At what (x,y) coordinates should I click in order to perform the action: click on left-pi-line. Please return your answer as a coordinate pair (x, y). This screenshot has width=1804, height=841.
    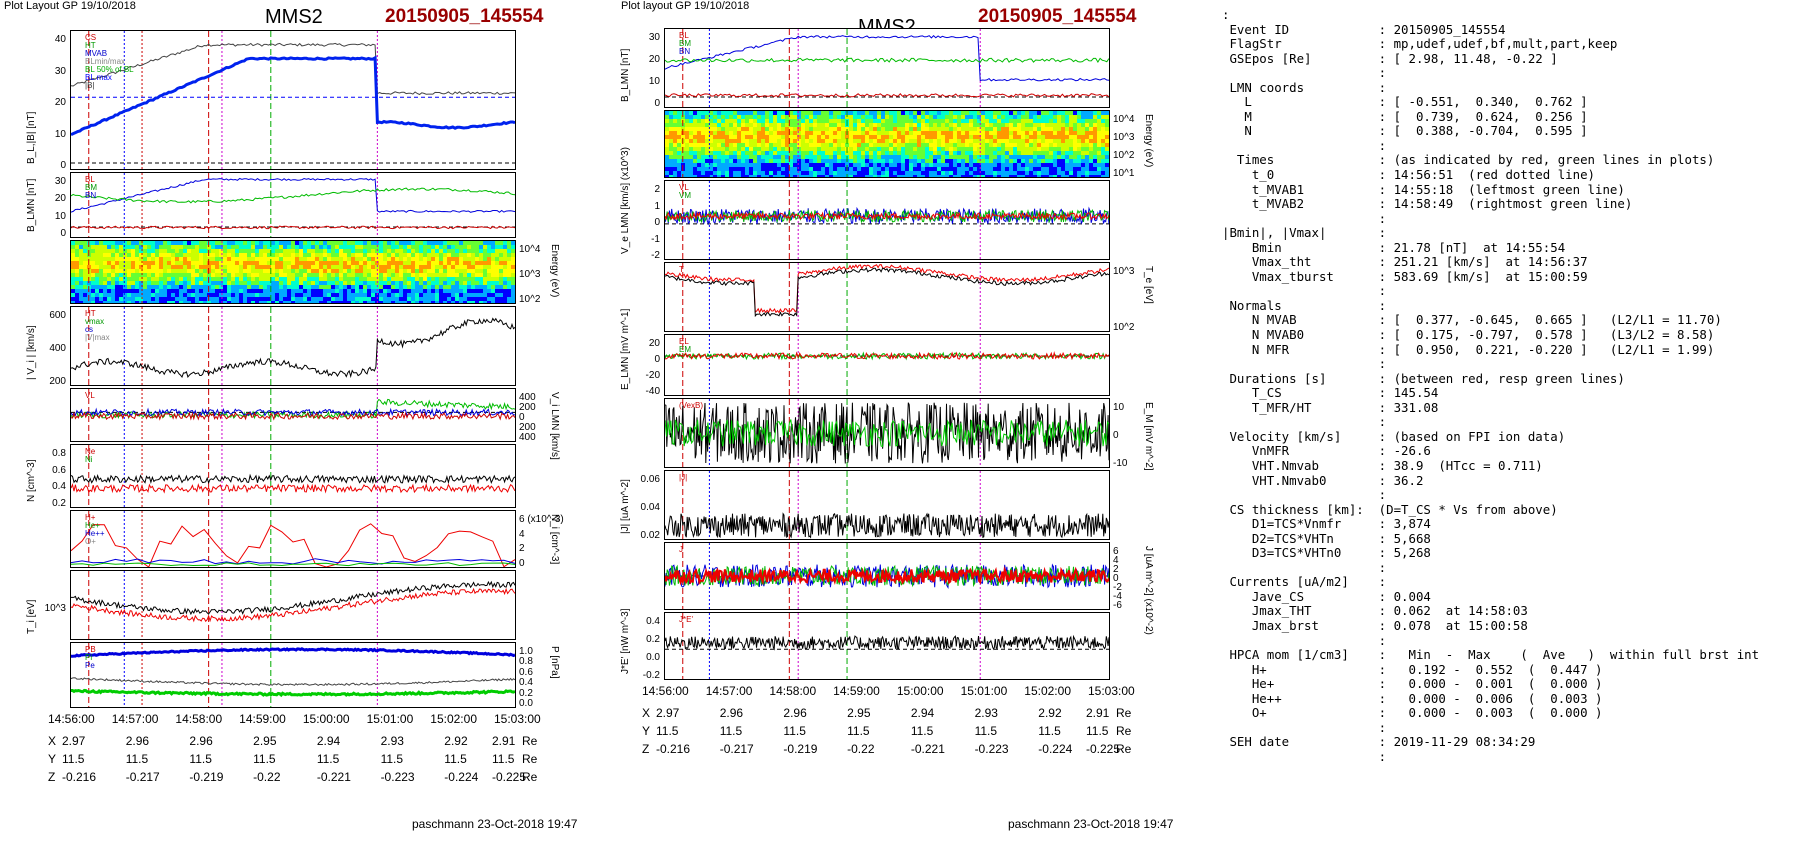
    Looking at the image, I should click on (293, 681).